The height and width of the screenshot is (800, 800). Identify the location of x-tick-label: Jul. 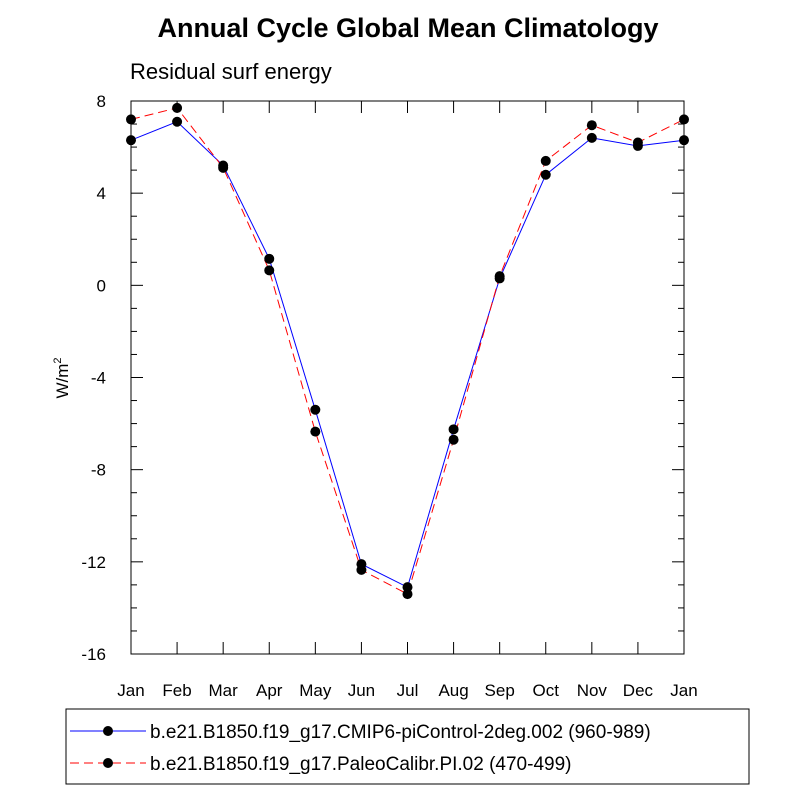
(408, 690).